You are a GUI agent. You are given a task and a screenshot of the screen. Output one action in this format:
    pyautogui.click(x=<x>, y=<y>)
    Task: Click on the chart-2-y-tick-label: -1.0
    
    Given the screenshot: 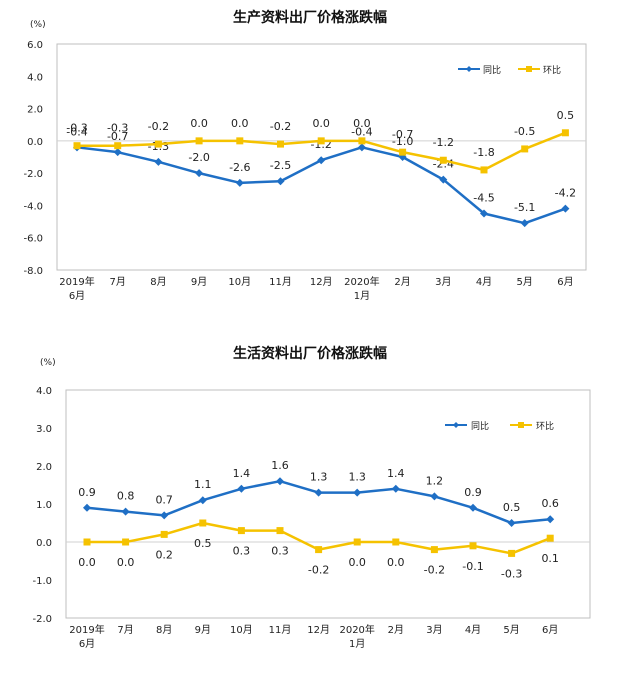 What is the action you would take?
    pyautogui.click(x=42, y=581)
    